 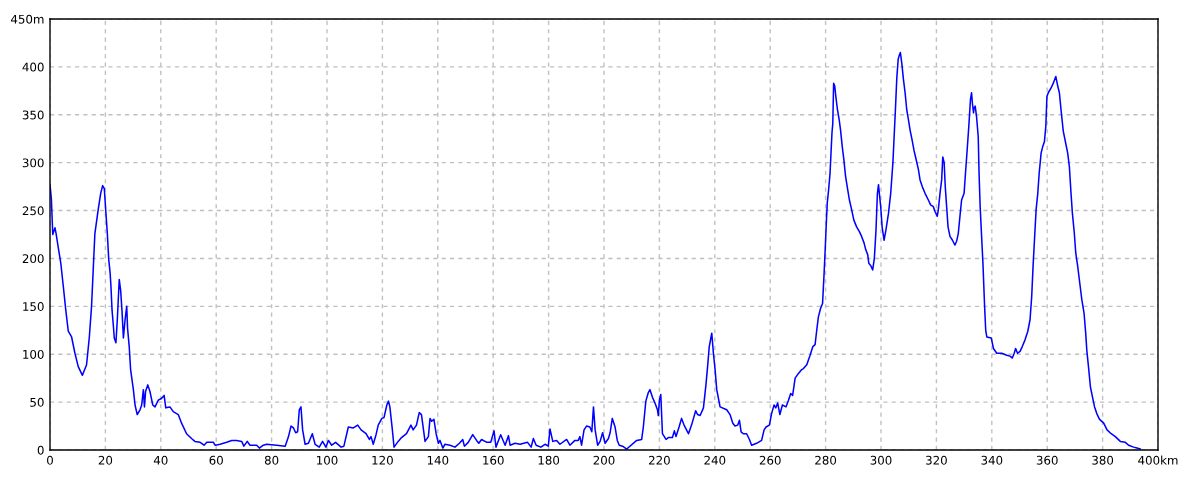 What do you see at coordinates (327, 460) in the screenshot?
I see `x-tick-label: 100` at bounding box center [327, 460].